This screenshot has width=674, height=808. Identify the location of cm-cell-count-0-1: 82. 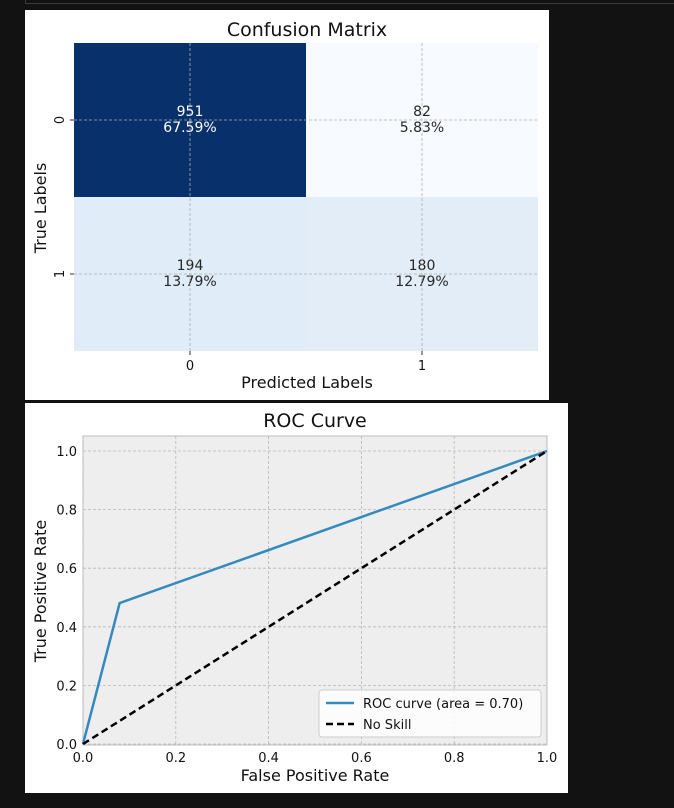
(422, 112).